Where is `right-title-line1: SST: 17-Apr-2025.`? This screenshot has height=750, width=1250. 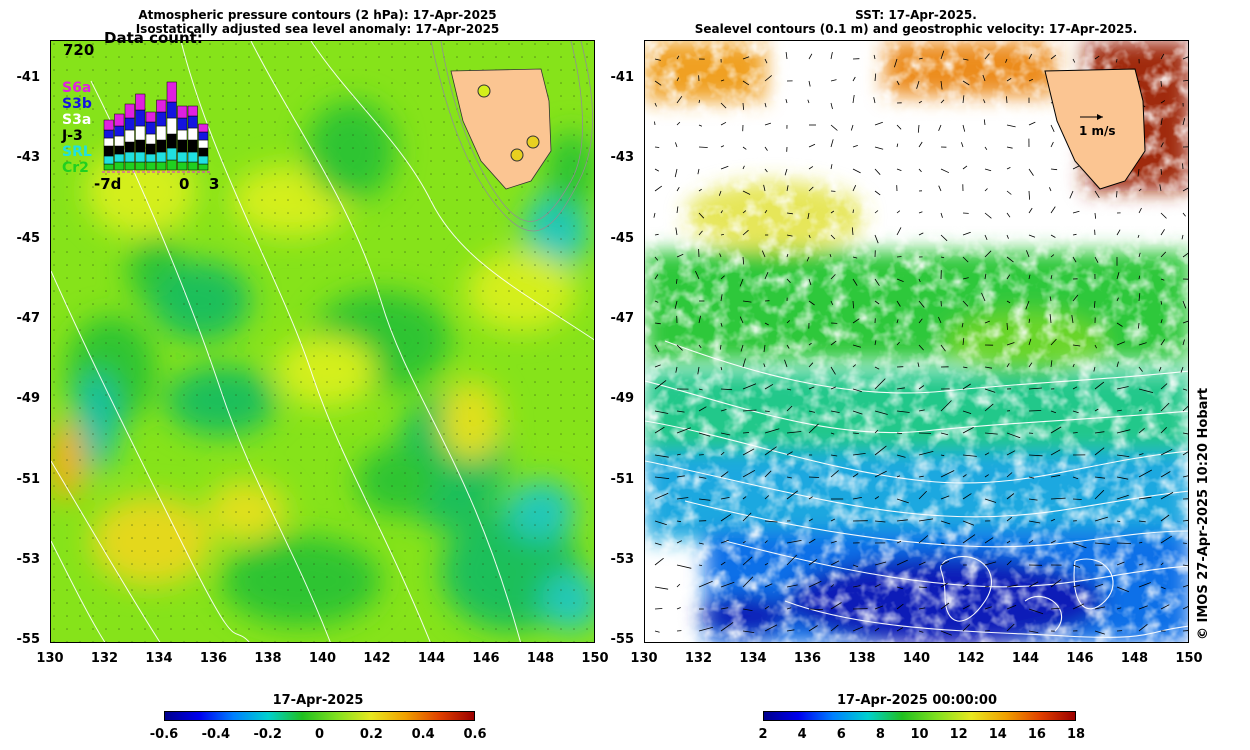 right-title-line1: SST: 17-Apr-2025. is located at coordinates (916, 15).